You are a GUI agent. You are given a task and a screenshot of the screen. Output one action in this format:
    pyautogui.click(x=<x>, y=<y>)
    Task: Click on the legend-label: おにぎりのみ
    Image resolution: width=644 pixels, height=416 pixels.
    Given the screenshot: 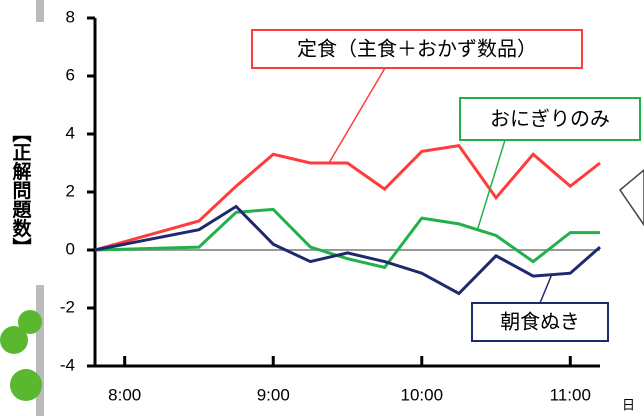 What is the action you would take?
    pyautogui.click(x=550, y=119)
    